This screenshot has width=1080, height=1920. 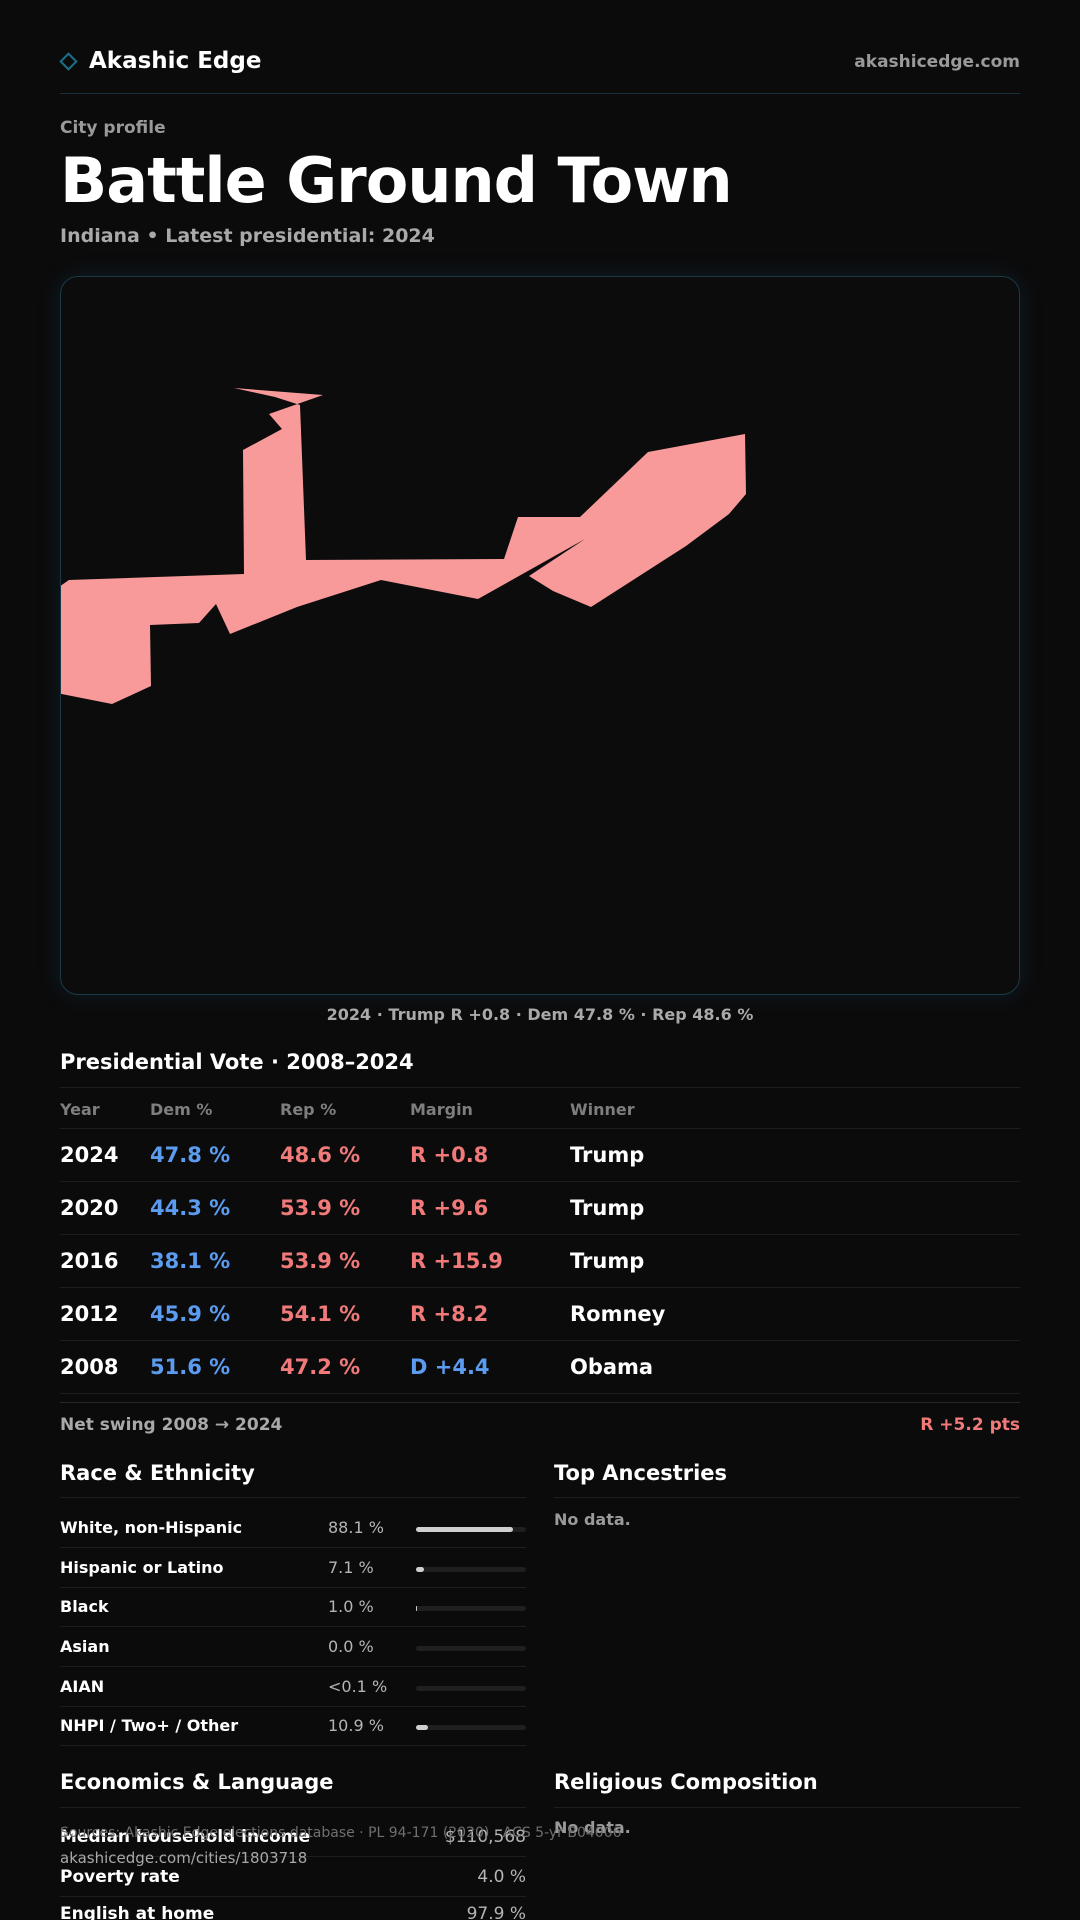 What do you see at coordinates (618, 1314) in the screenshot?
I see `winner-cell: Romney` at bounding box center [618, 1314].